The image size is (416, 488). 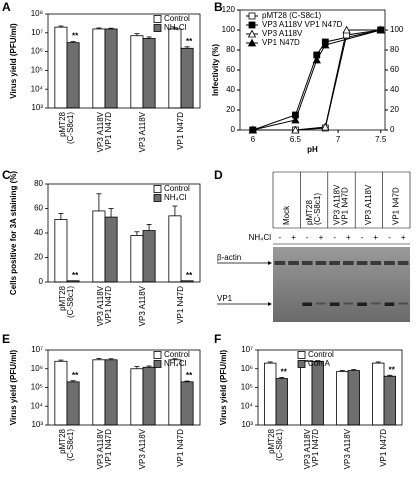 What do you see at coordinates (394, 109) in the screenshot?
I see `y2-tick-label: 20` at bounding box center [394, 109].